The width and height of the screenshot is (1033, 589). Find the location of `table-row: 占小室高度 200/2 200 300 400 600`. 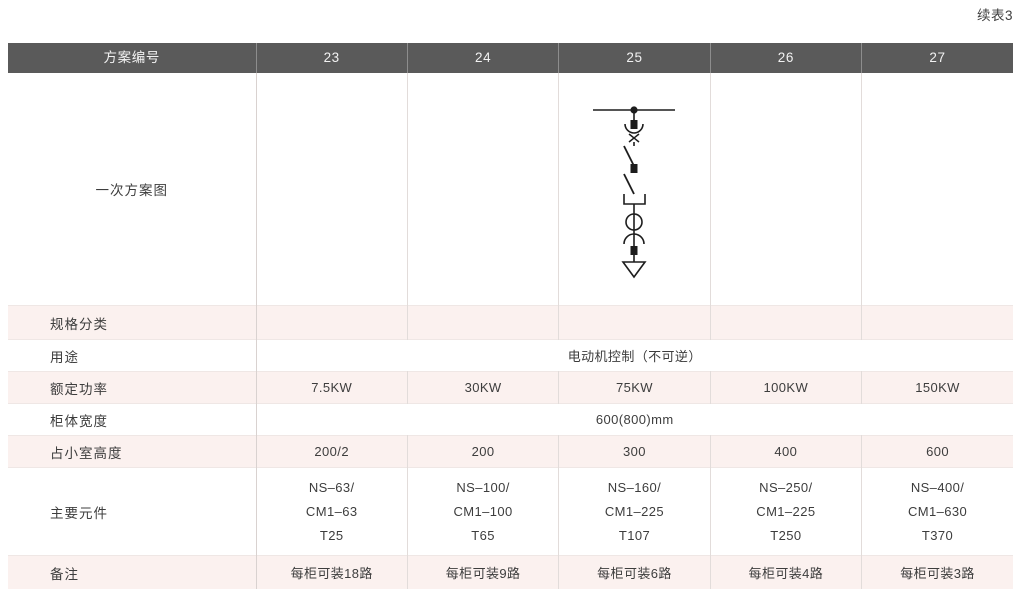

table-row: 占小室高度 200/2 200 300 400 600 is located at coordinates (510, 452).